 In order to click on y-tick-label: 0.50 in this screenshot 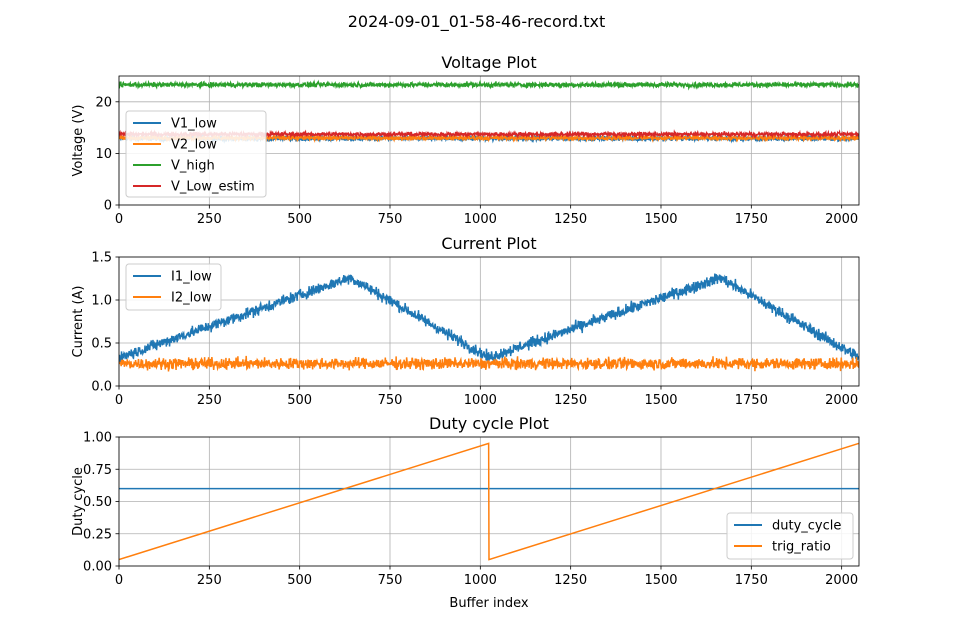, I will do `click(97, 502)`.